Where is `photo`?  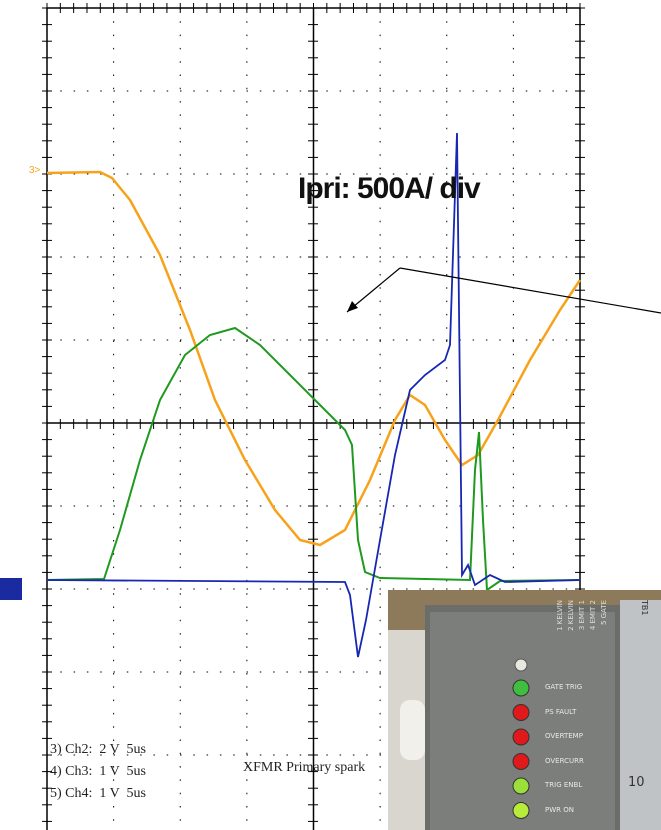
photo is located at coordinates (524, 710).